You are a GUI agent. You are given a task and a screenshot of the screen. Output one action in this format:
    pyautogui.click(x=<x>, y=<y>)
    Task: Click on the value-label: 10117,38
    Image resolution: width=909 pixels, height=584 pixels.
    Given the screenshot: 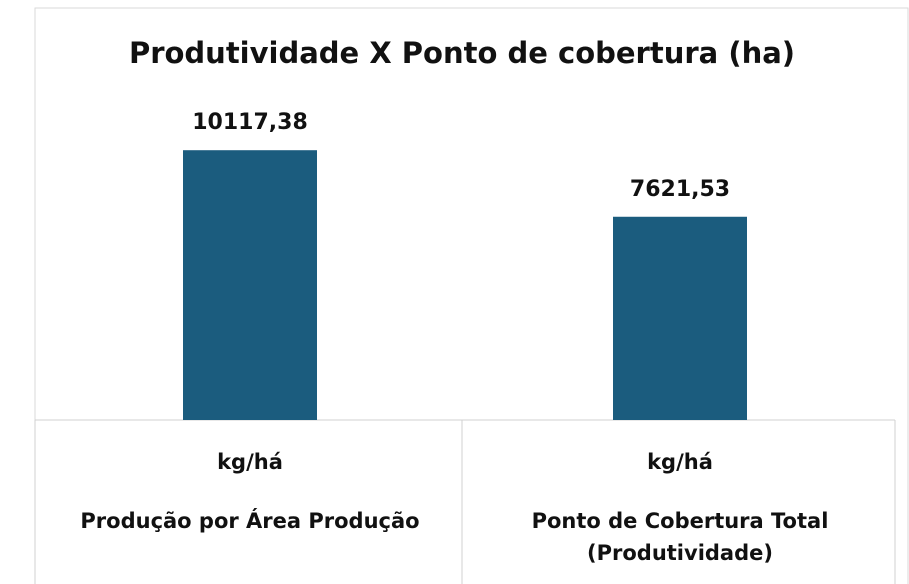 What is the action you would take?
    pyautogui.click(x=250, y=122)
    